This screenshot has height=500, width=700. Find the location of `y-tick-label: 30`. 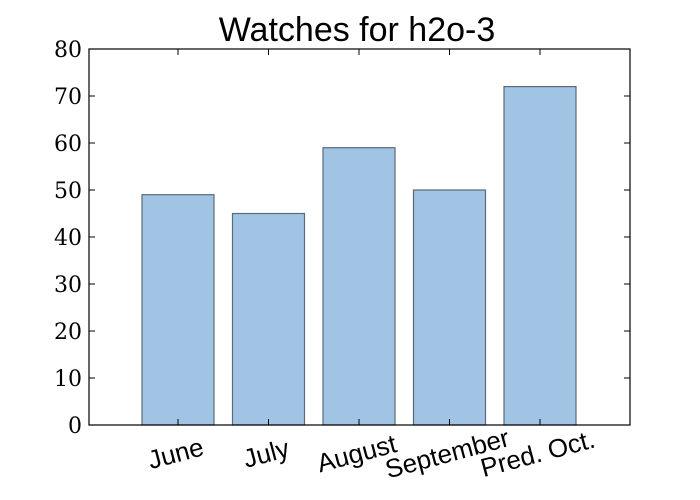

y-tick-label: 30 is located at coordinates (68, 285).